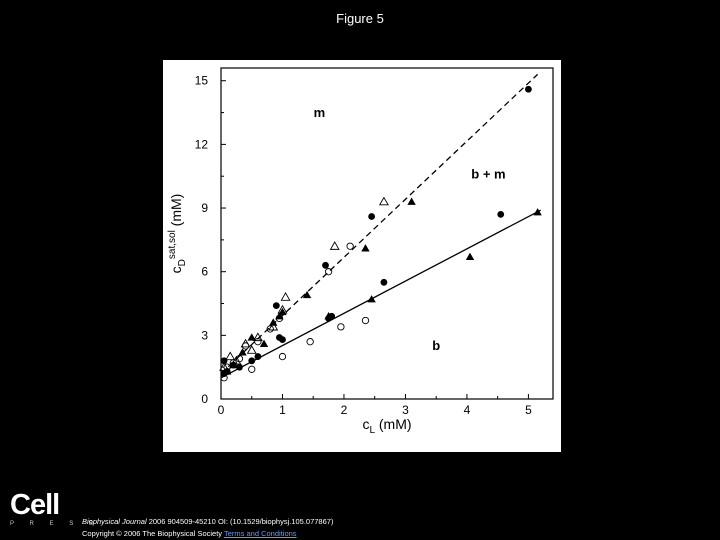 This screenshot has height=540, width=720. I want to click on journal-name: Biophysical Journal, so click(114, 521).